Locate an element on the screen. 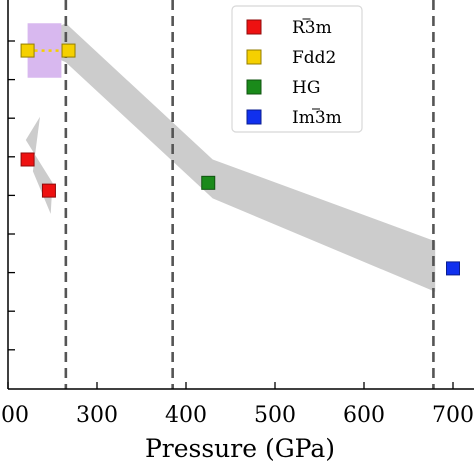 This screenshot has width=474, height=467. legend-label-0: R3m is located at coordinates (312, 28).